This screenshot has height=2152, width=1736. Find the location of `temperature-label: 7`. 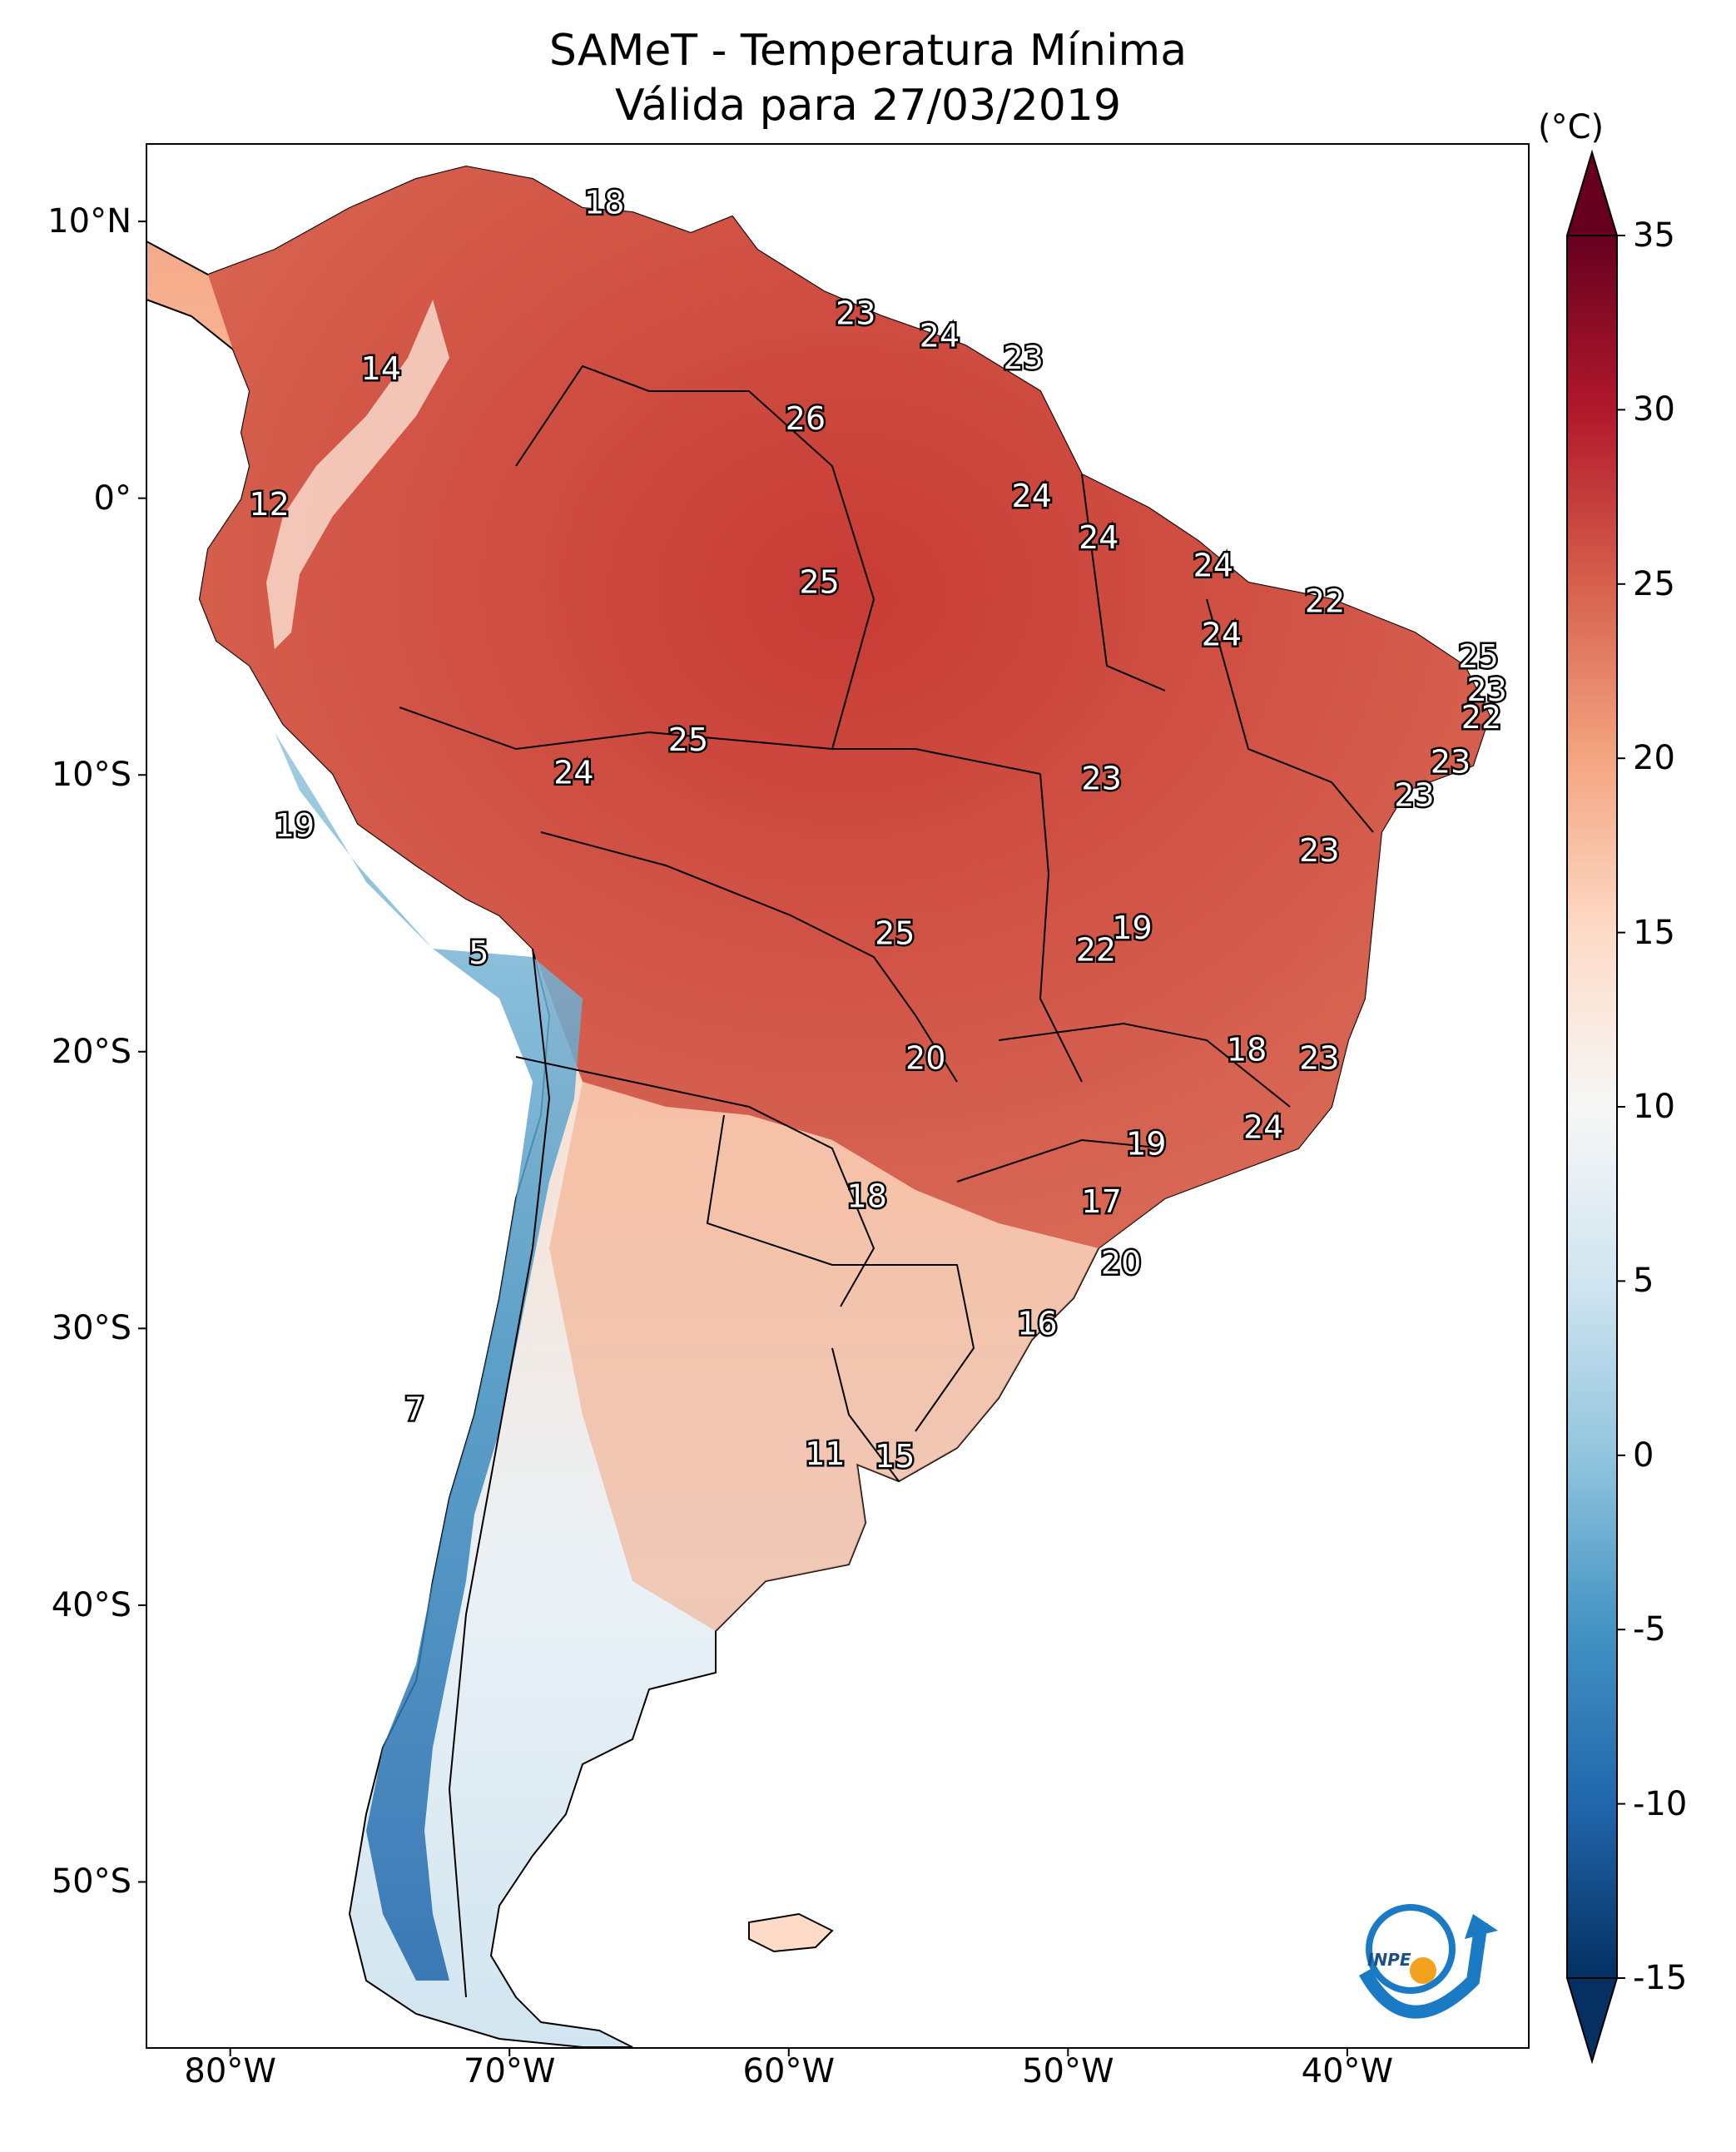

temperature-label: 7 is located at coordinates (414, 1409).